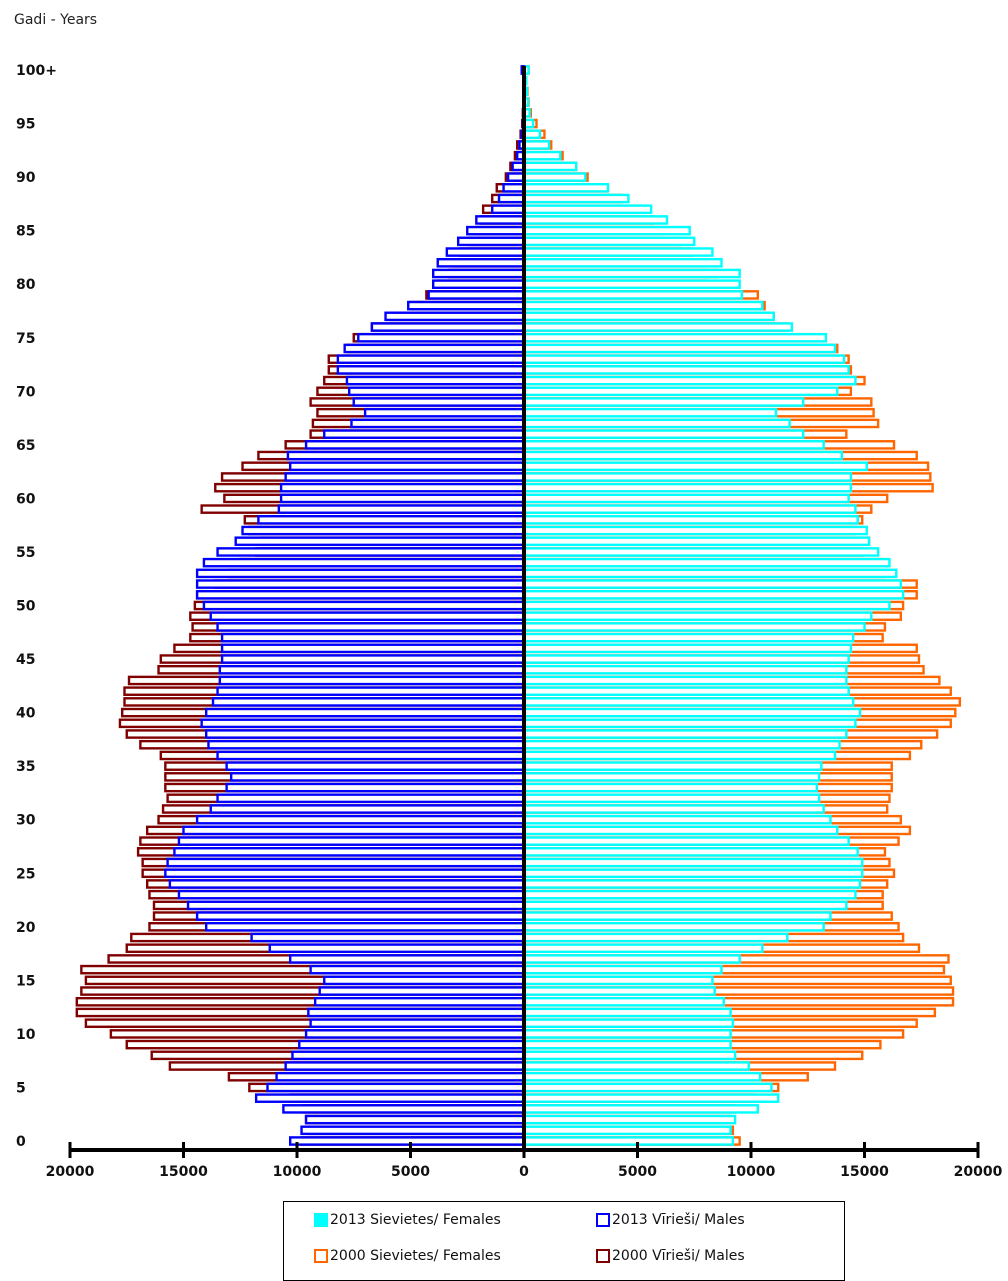 The width and height of the screenshot is (1008, 1281). I want to click on y-tick-label: 5, so click(21, 1088).